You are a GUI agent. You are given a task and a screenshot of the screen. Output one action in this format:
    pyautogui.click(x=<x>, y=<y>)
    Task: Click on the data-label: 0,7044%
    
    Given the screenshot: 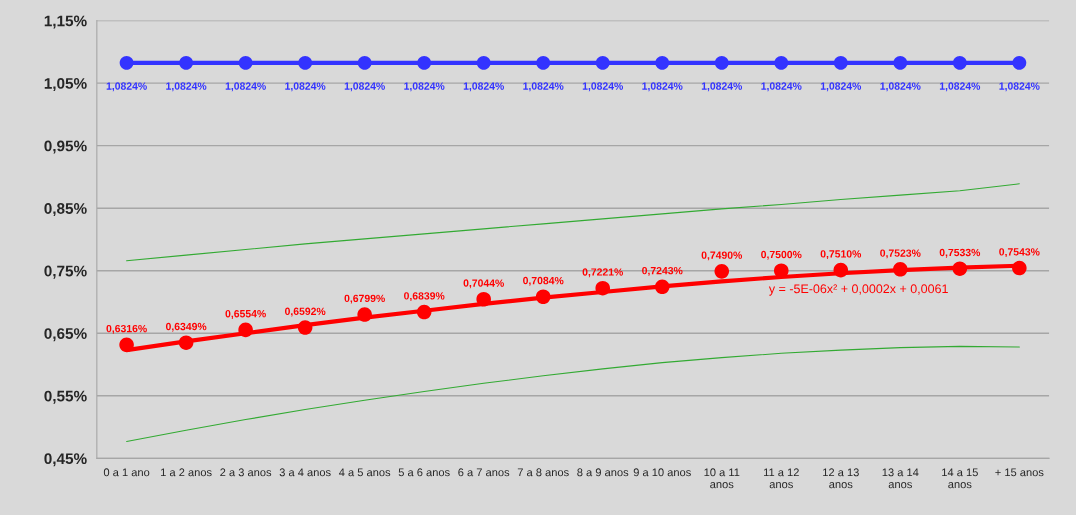 What is the action you would take?
    pyautogui.click(x=483, y=284)
    